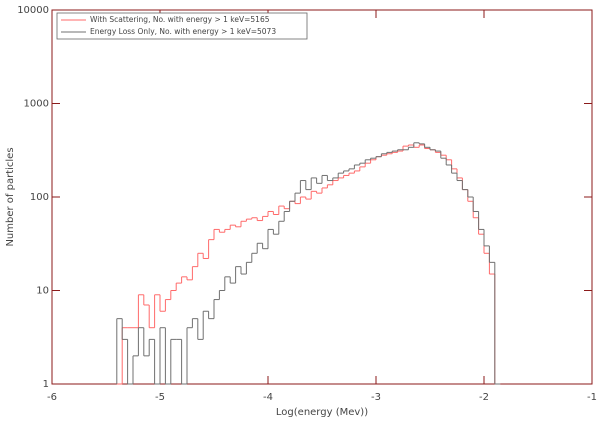 This screenshot has width=600, height=421. What do you see at coordinates (484, 397) in the screenshot?
I see `x-tick-label: -2` at bounding box center [484, 397].